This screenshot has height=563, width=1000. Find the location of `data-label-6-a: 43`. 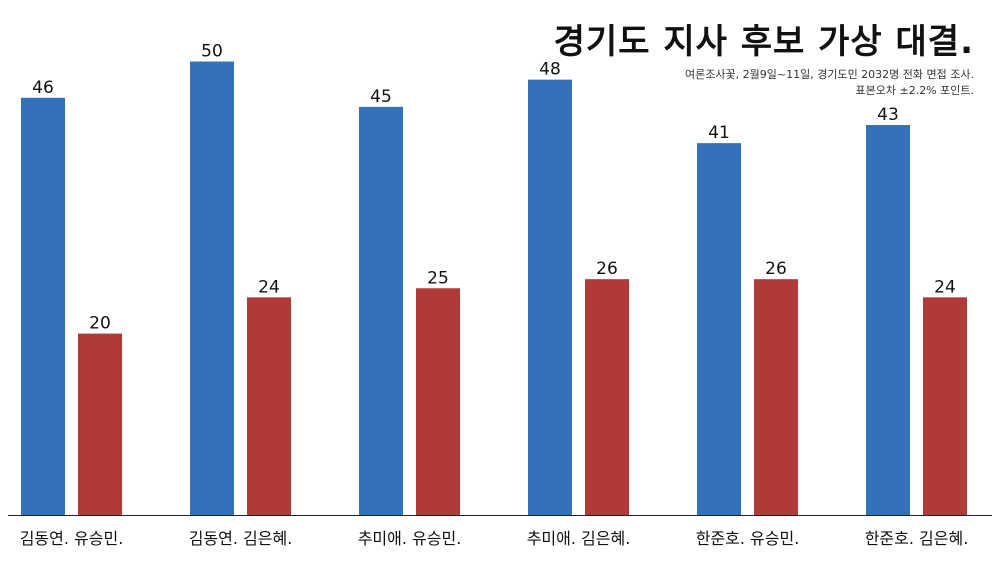

data-label-6-a: 43 is located at coordinates (888, 115).